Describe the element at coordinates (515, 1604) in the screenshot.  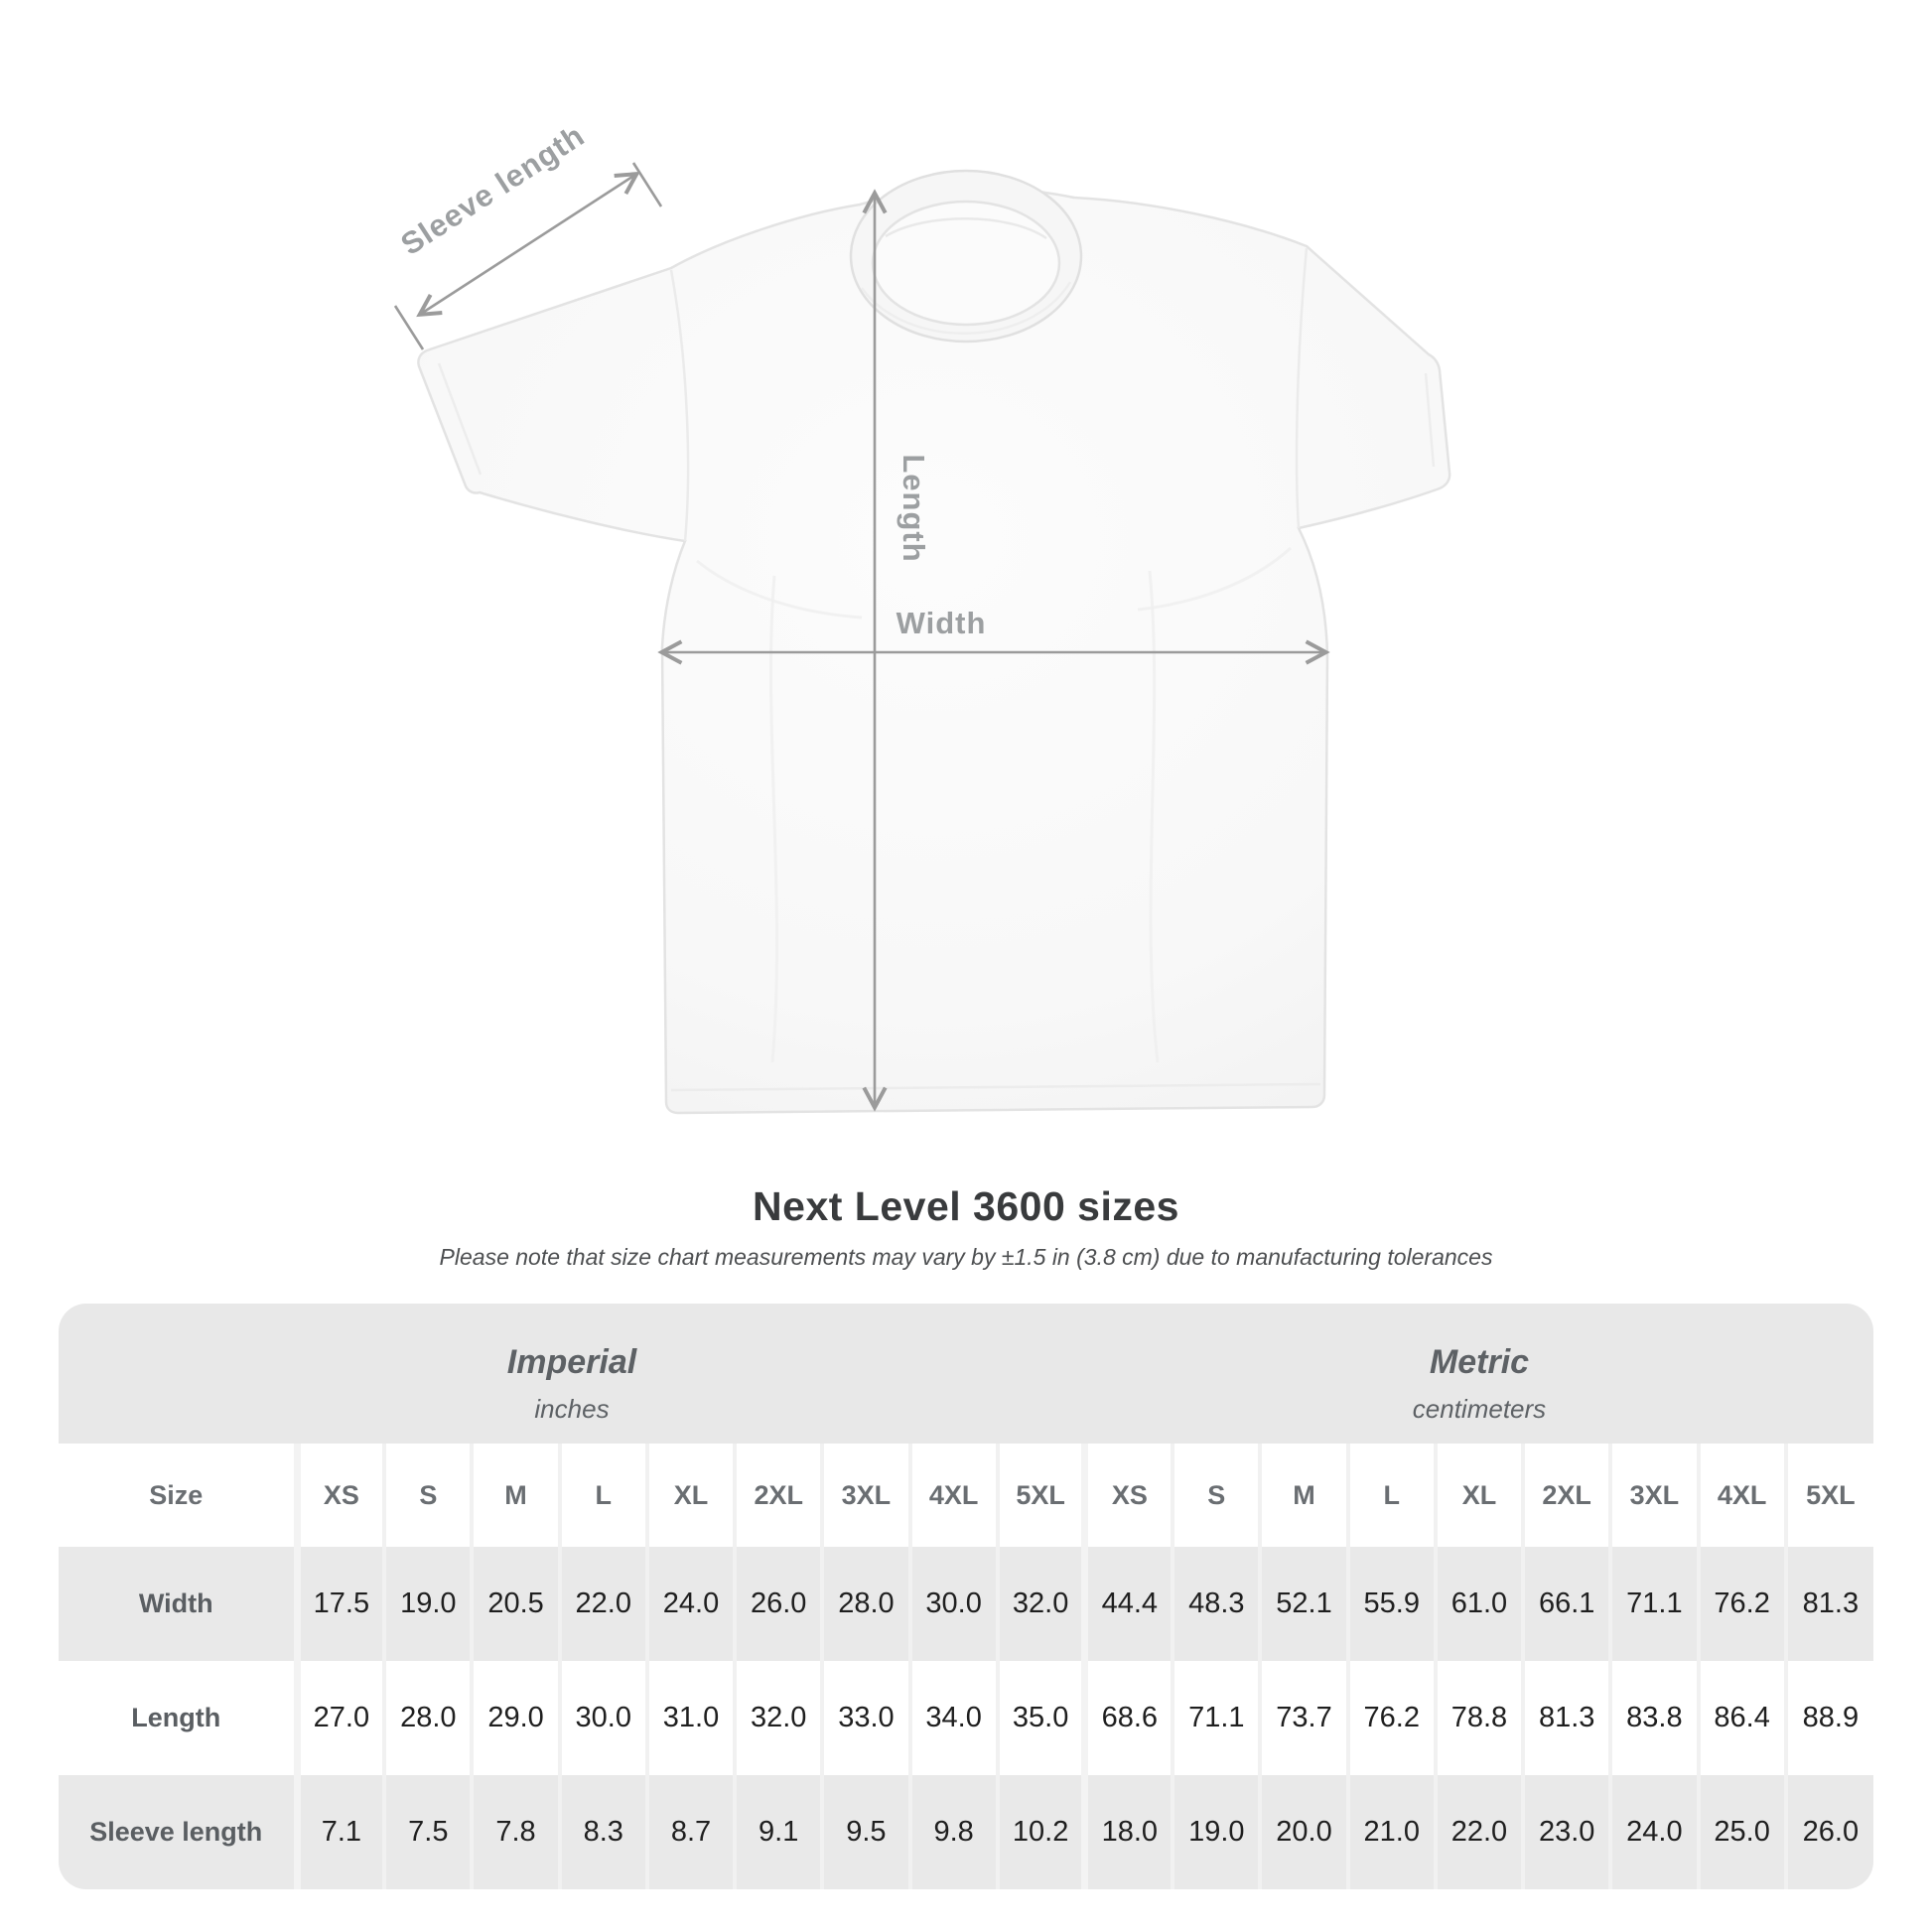
I see `measurement-value-cell: 20.5` at that location.